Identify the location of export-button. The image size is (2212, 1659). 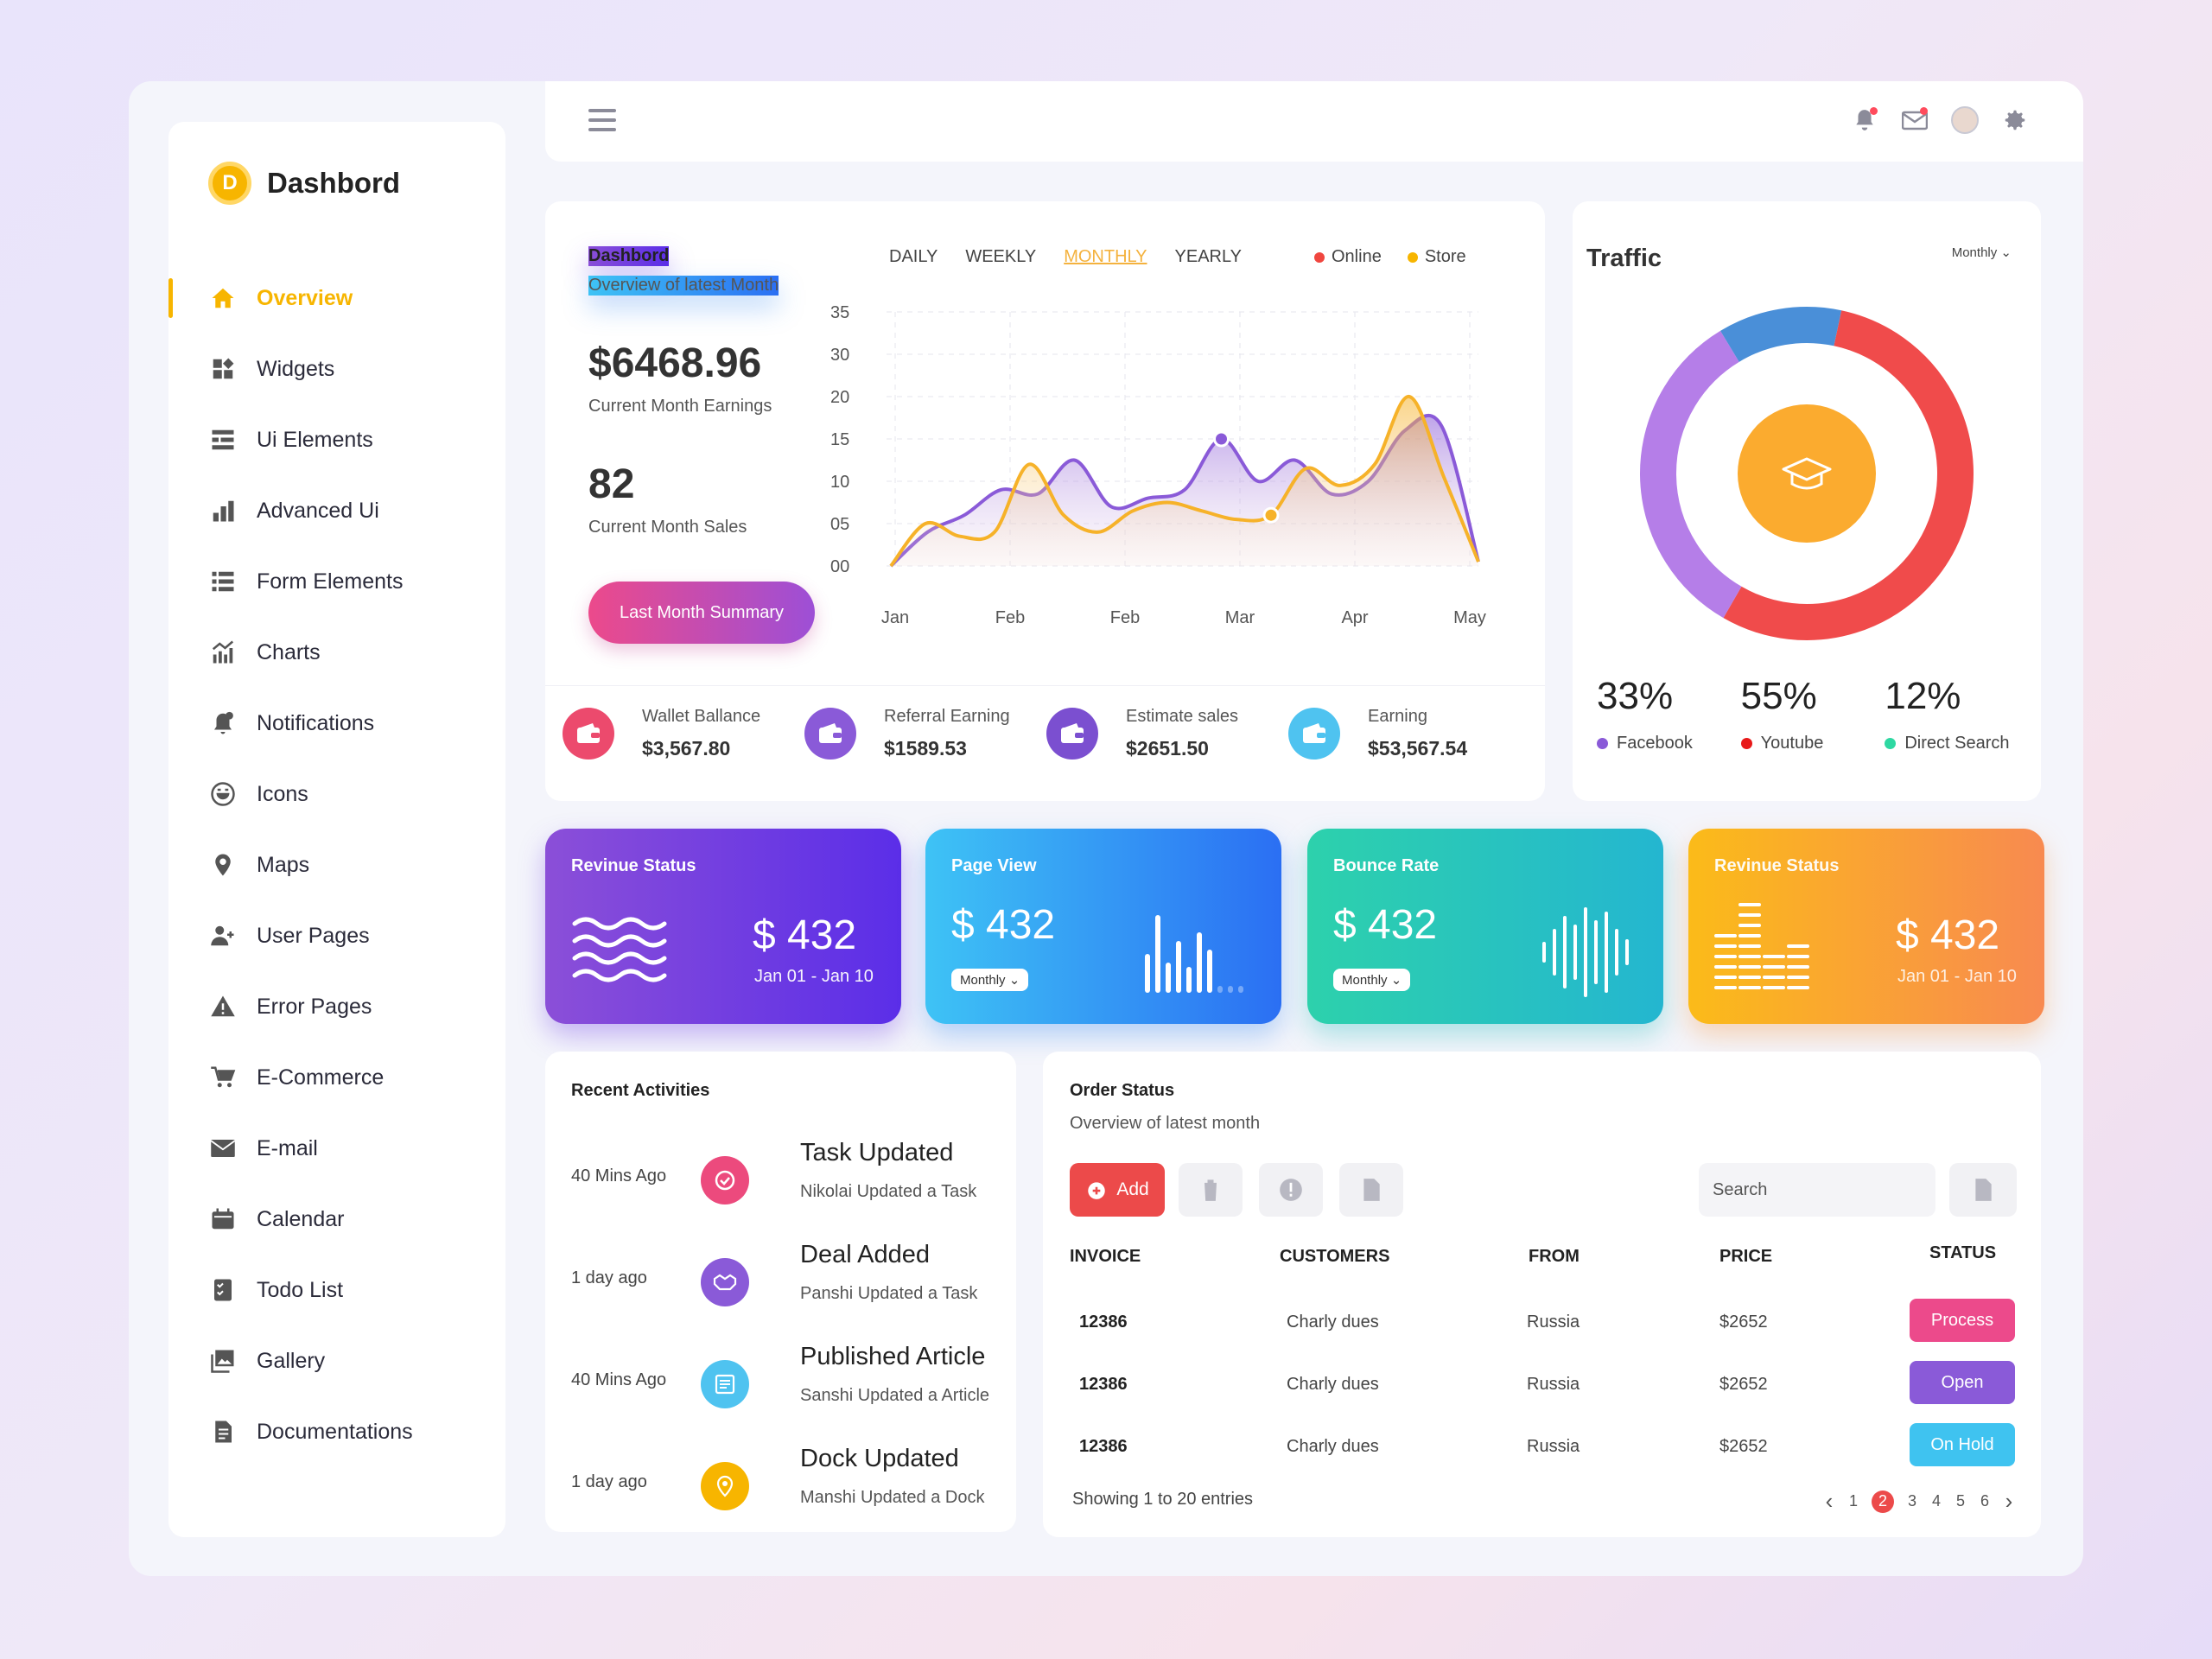
(1983, 1190).